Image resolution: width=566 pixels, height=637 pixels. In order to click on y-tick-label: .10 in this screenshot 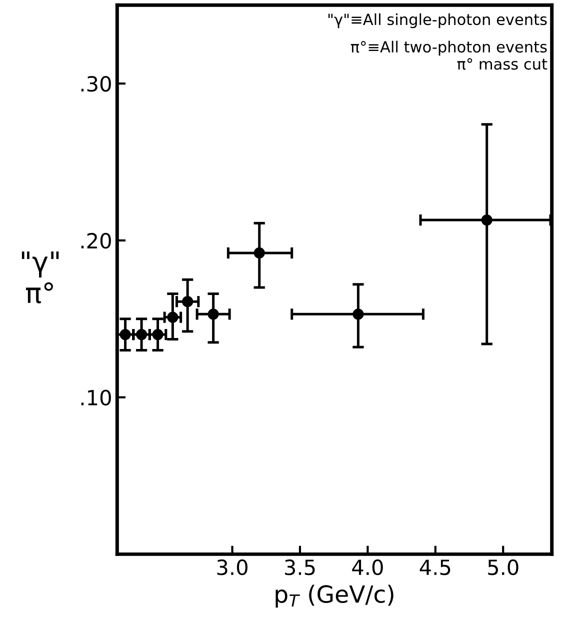, I will do `click(96, 398)`.